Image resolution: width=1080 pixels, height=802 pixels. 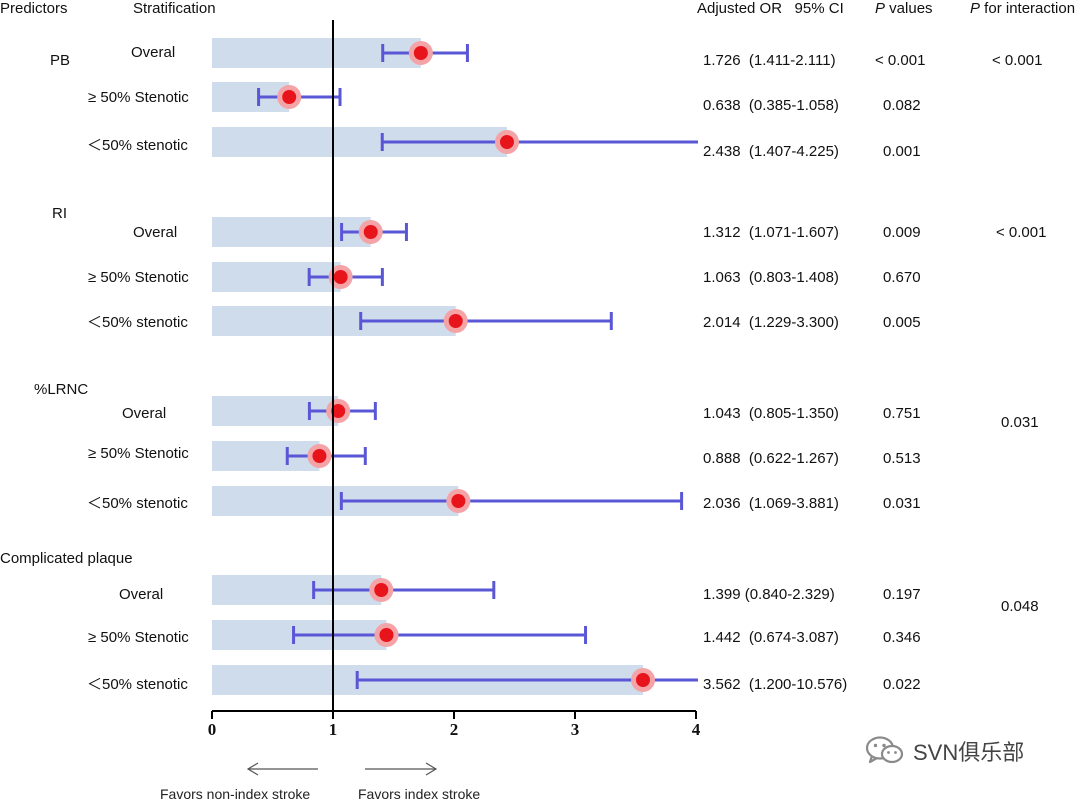 What do you see at coordinates (1020, 422) in the screenshot?
I see `group-p-interaction: 0.031` at bounding box center [1020, 422].